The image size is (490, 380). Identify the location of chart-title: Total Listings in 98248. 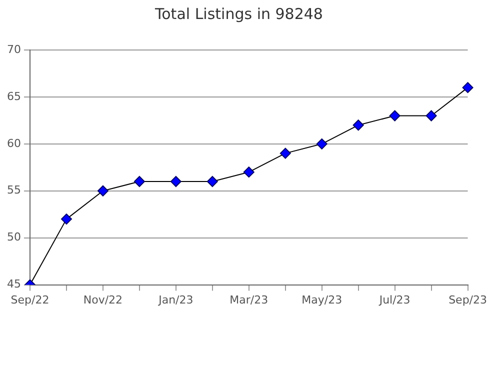
(238, 13).